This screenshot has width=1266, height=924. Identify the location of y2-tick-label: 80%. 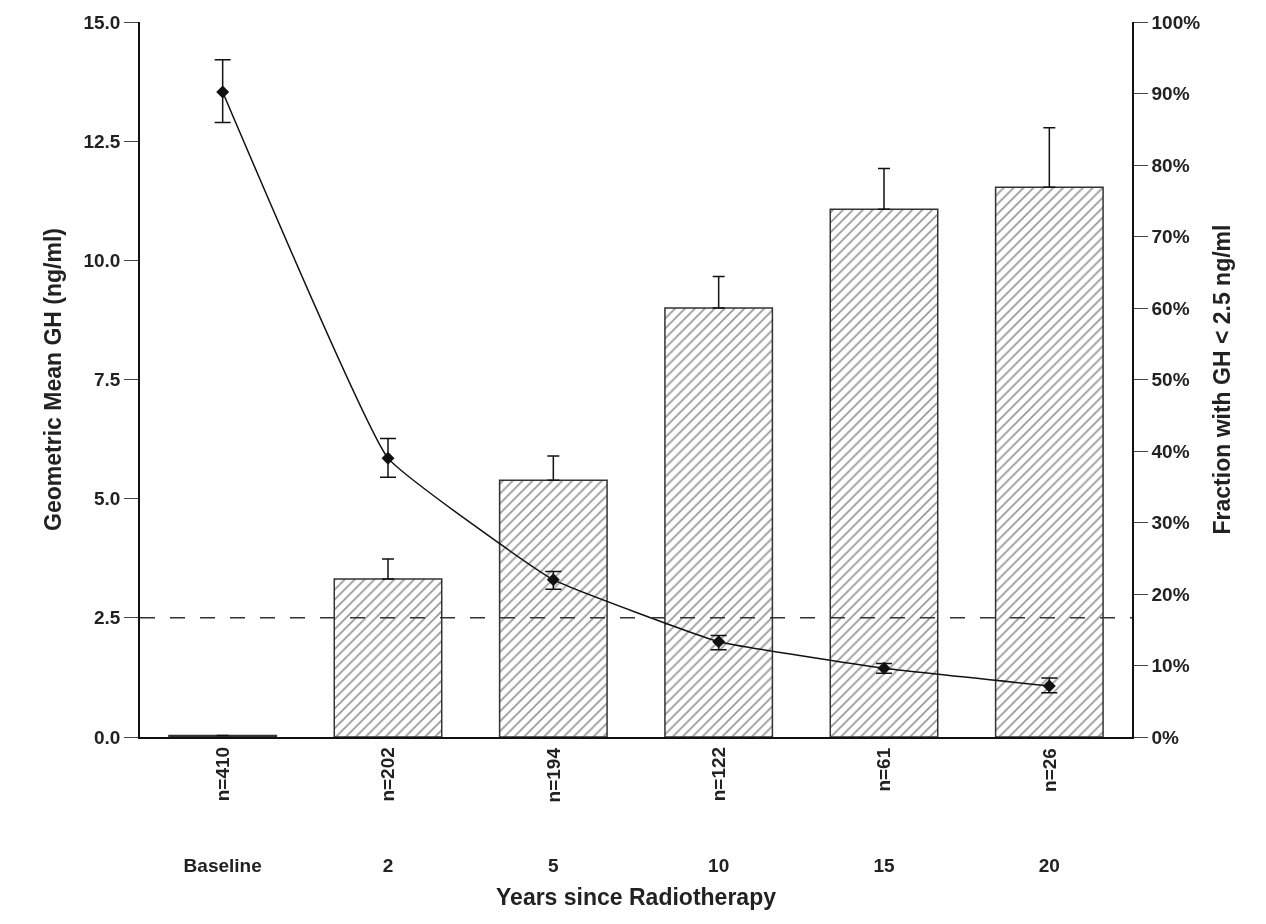
(1170, 165).